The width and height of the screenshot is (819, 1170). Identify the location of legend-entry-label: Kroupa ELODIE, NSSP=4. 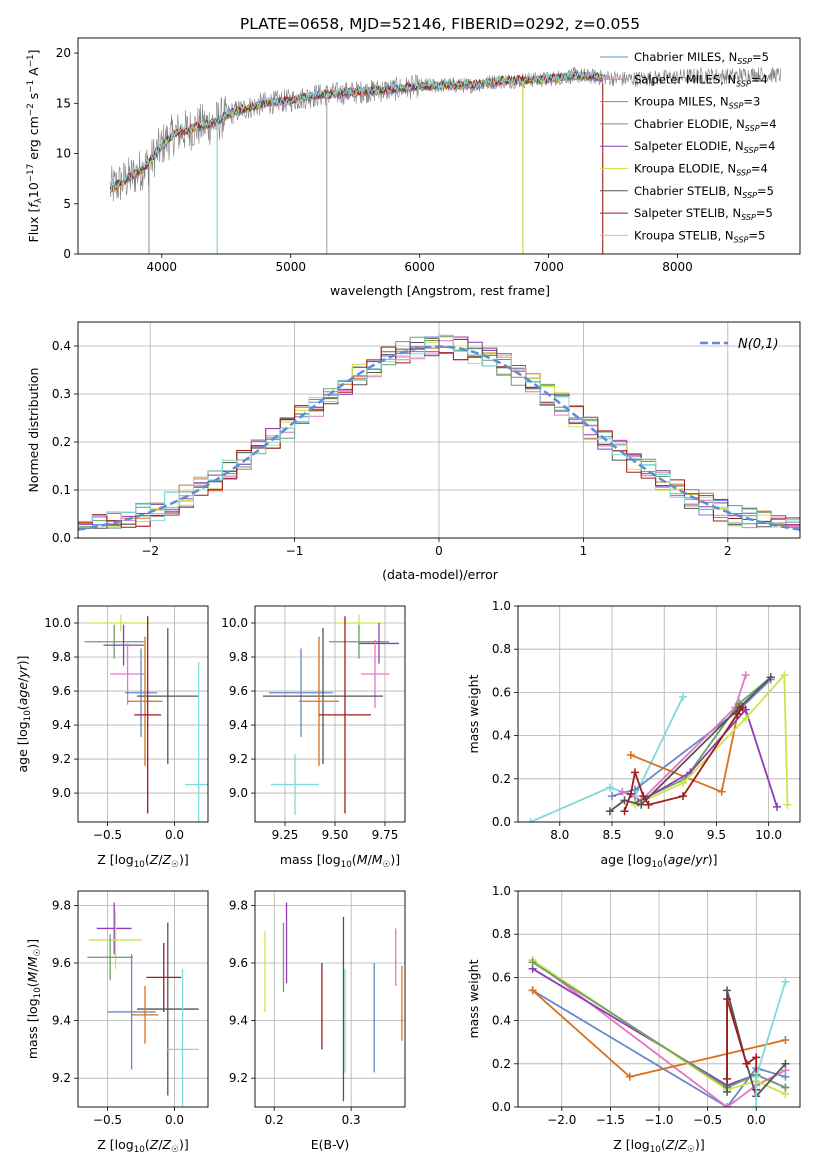
(701, 170).